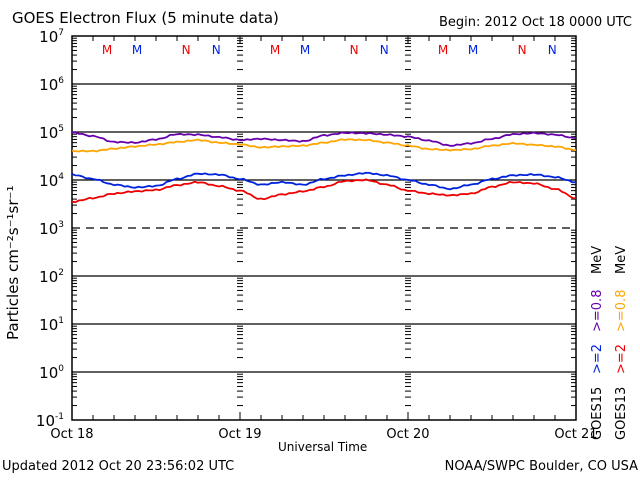 The width and height of the screenshot is (640, 480). Describe the element at coordinates (575, 434) in the screenshot. I see `x-tick-label: Oct 21` at that location.